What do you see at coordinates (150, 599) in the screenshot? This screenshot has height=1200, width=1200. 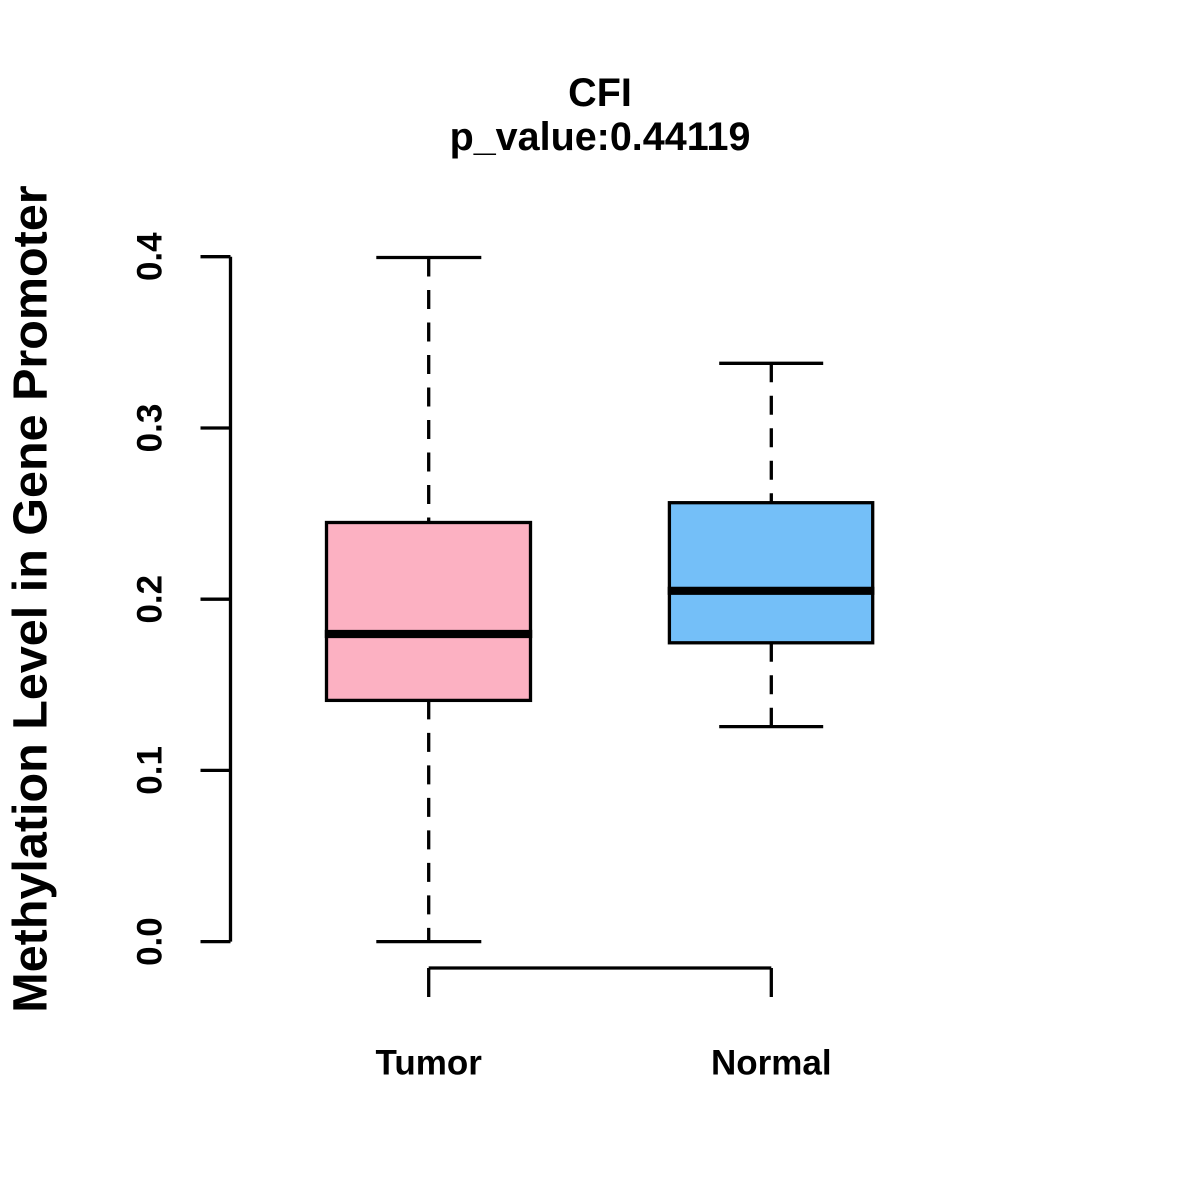 I see `svg-text: 0.2` at bounding box center [150, 599].